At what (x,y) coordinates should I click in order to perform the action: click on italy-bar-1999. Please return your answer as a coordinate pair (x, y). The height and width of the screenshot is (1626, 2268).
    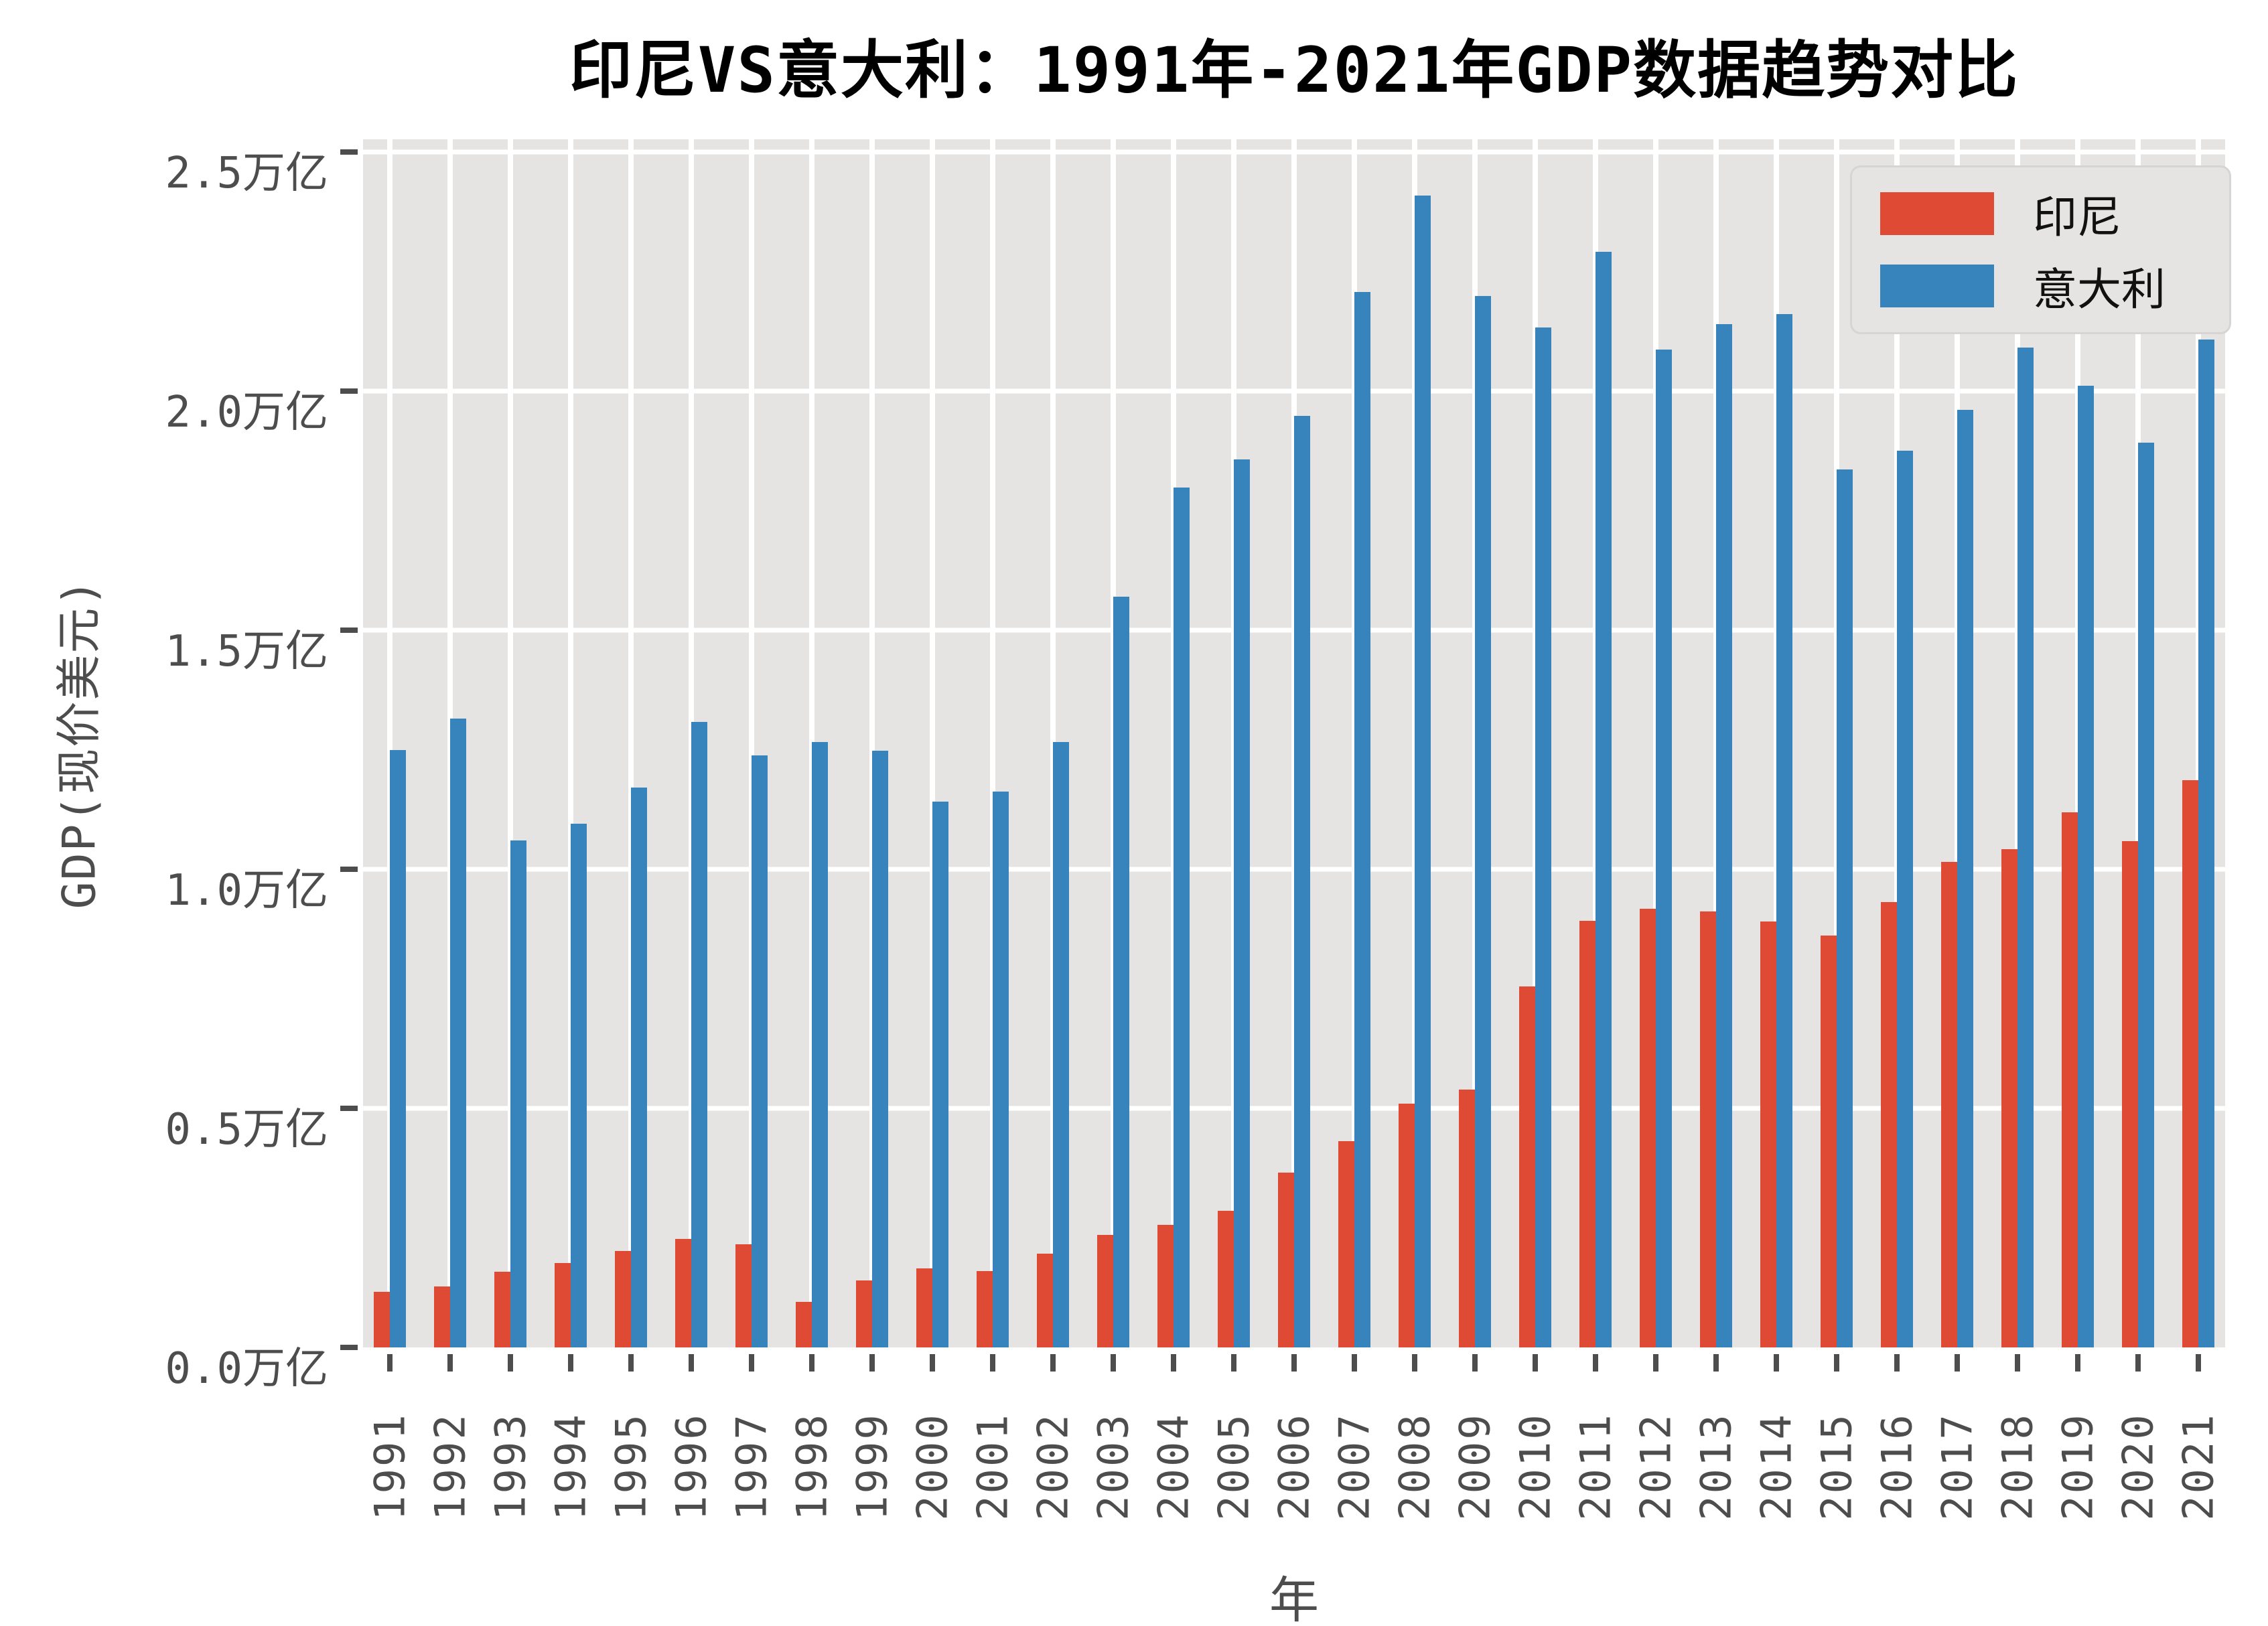
    Looking at the image, I should click on (880, 1049).